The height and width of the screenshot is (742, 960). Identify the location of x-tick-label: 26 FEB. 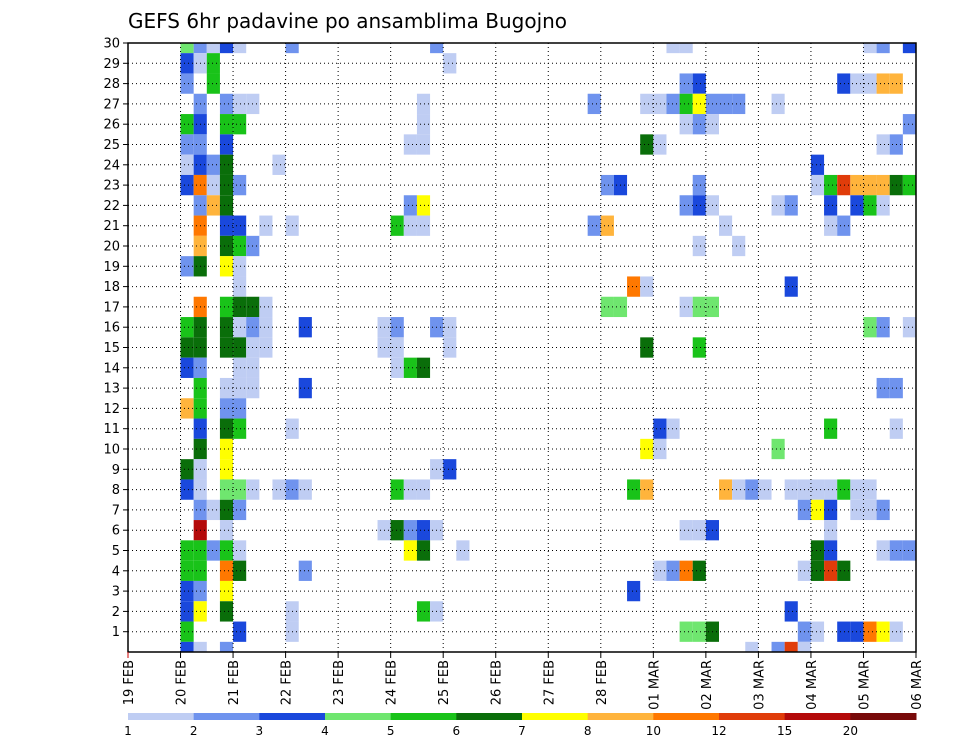
(497, 682).